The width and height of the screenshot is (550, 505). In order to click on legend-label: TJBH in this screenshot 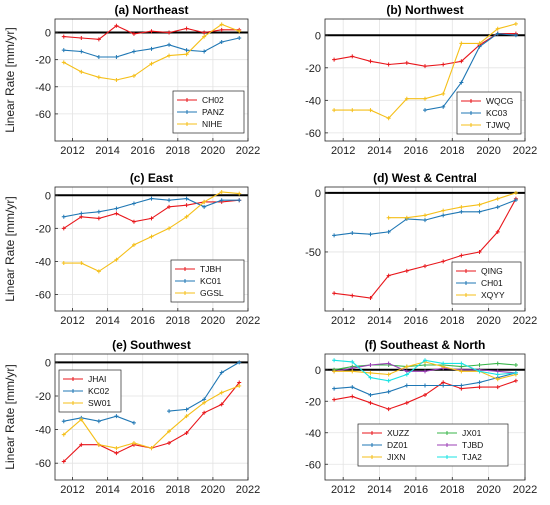, I will do `click(210, 269)`.